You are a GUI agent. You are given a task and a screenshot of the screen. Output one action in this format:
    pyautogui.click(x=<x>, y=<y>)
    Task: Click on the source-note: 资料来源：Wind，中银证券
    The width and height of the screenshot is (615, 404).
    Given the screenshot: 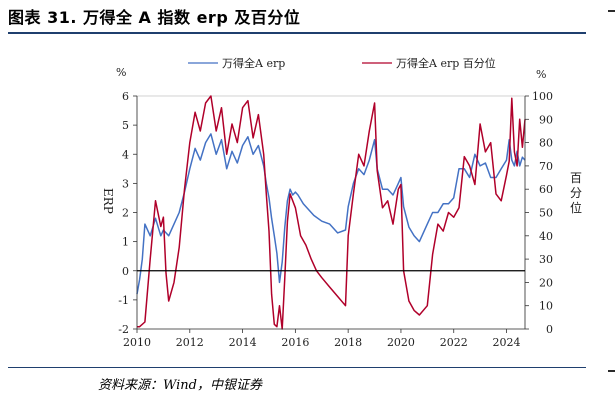 What is the action you would take?
    pyautogui.click(x=180, y=383)
    